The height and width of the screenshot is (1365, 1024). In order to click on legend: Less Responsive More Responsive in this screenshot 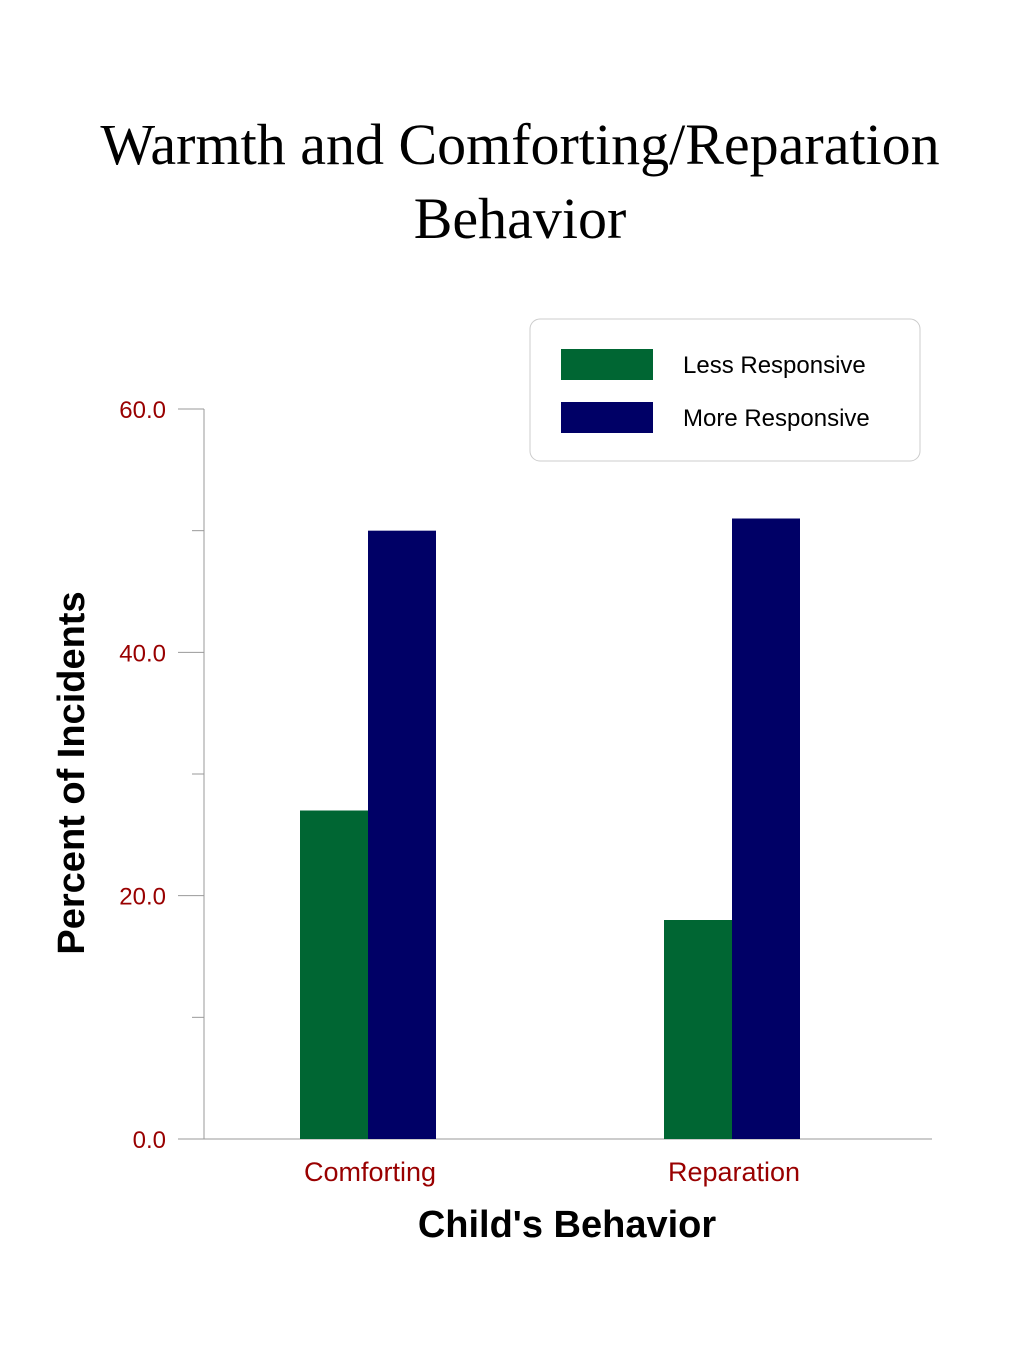, I will do `click(725, 390)`.